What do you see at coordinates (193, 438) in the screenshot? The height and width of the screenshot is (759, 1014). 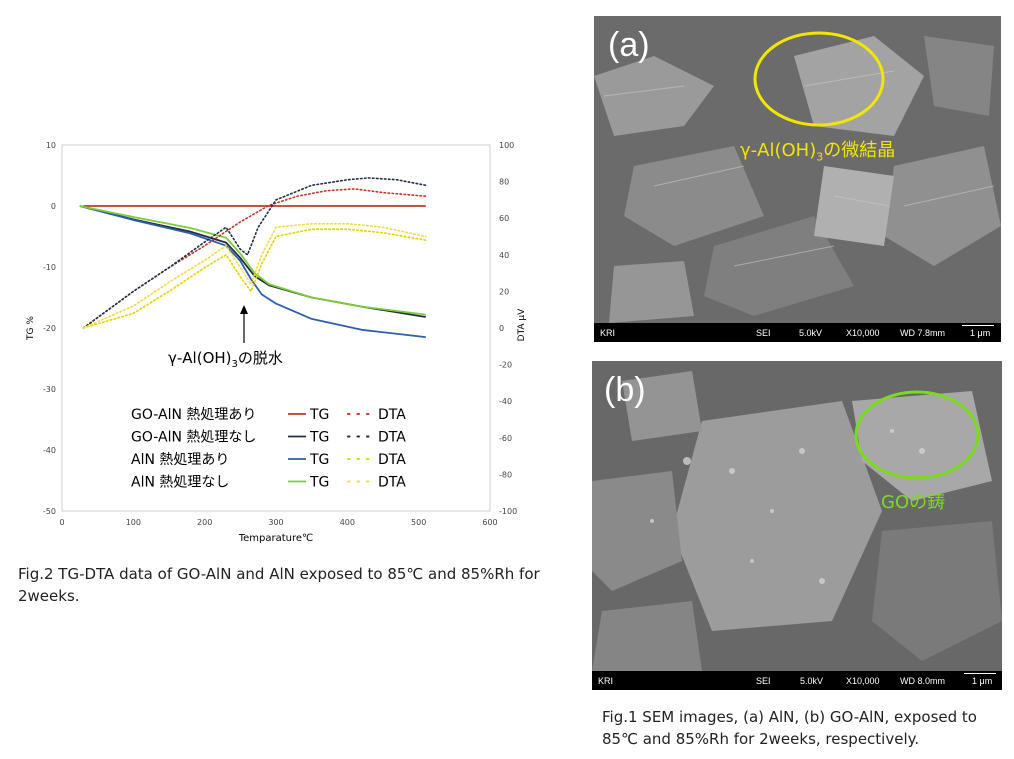 I see `legend-label: GO-AlN 熱処理なし` at bounding box center [193, 438].